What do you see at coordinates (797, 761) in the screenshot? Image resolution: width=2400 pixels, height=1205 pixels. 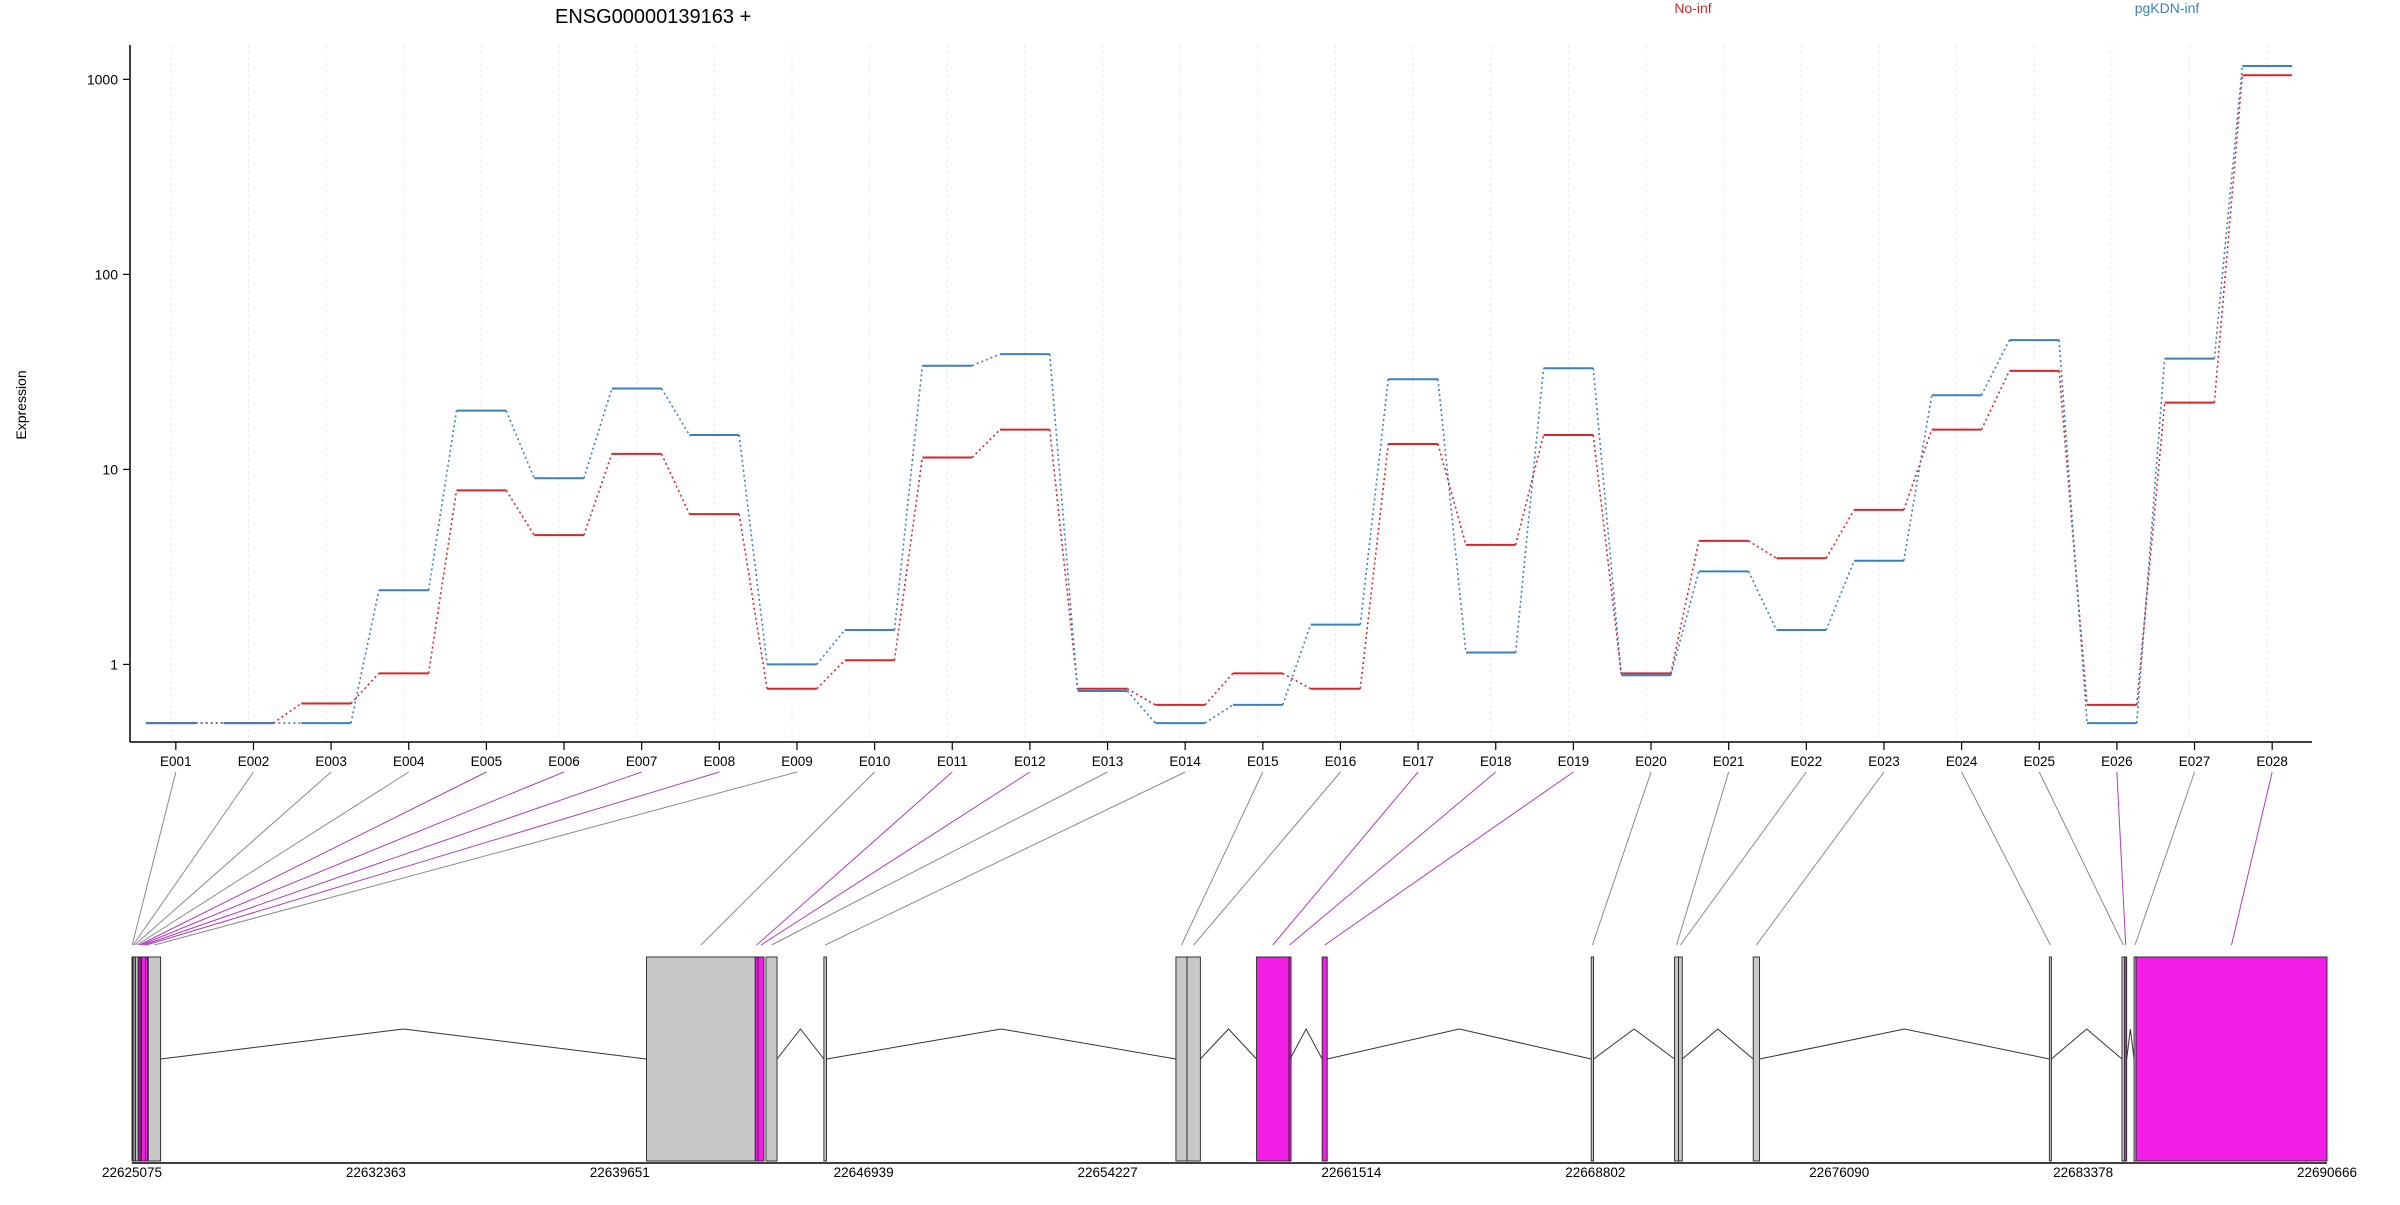 I see `x-tick-label: E009` at bounding box center [797, 761].